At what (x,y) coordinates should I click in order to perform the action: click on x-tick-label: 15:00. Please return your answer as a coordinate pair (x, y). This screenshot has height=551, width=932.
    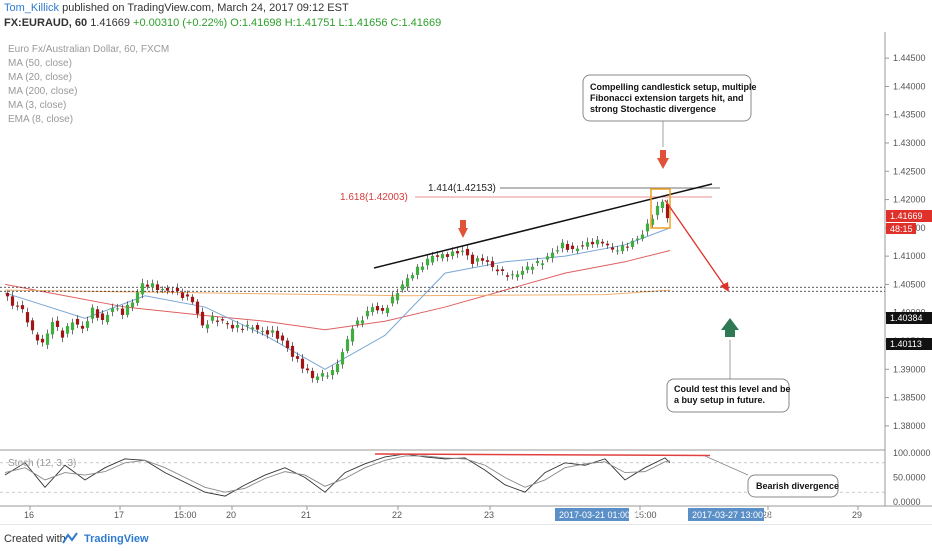
    Looking at the image, I should click on (185, 515).